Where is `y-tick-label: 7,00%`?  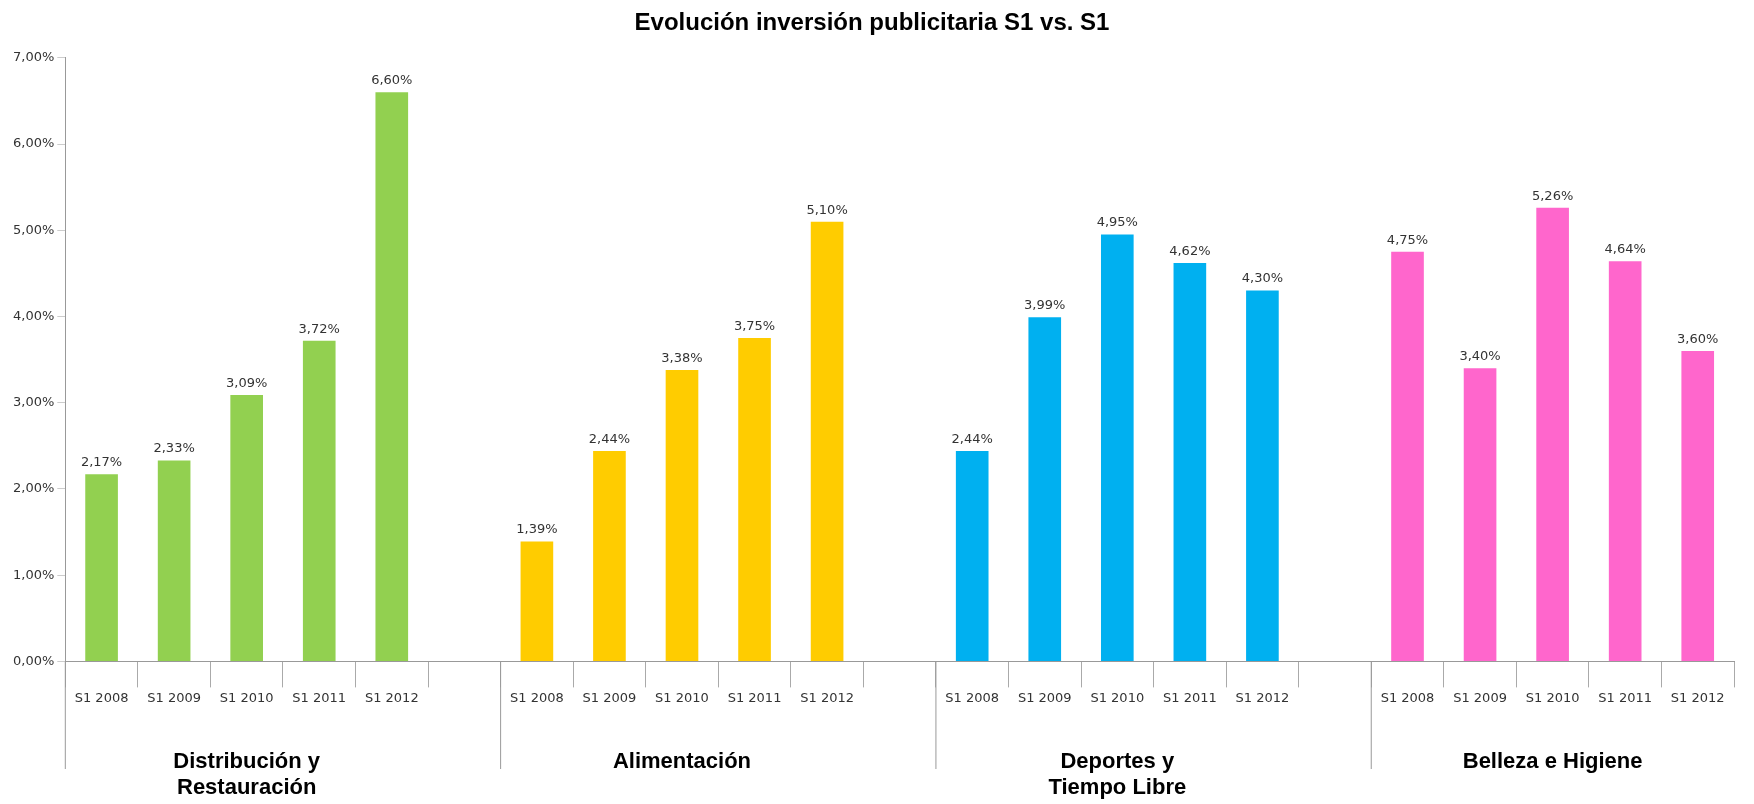 y-tick-label: 7,00% is located at coordinates (33, 57).